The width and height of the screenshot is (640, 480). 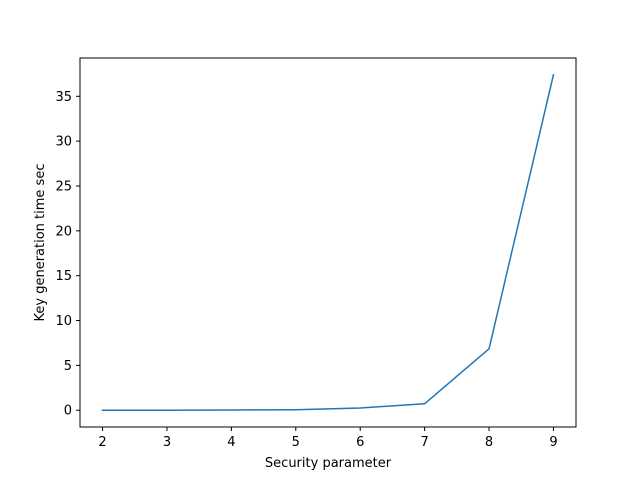 What do you see at coordinates (102, 442) in the screenshot?
I see `x-tick-label: 2` at bounding box center [102, 442].